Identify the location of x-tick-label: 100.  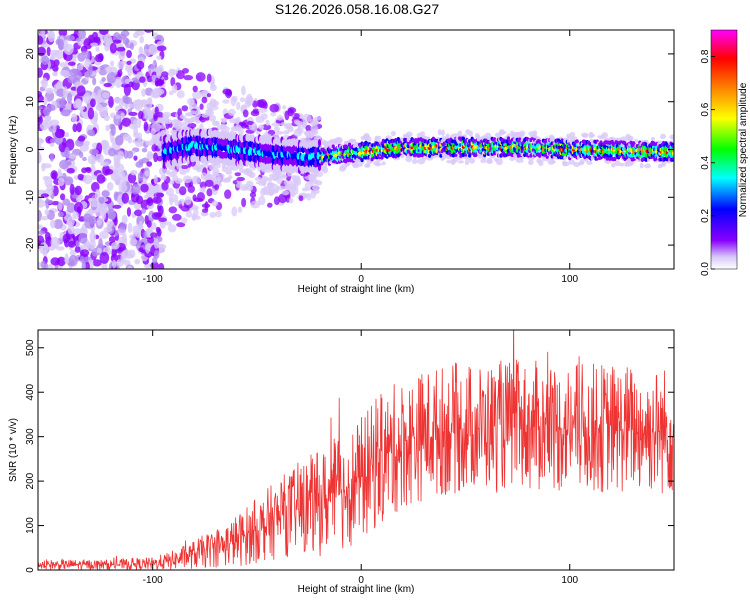
(569, 279).